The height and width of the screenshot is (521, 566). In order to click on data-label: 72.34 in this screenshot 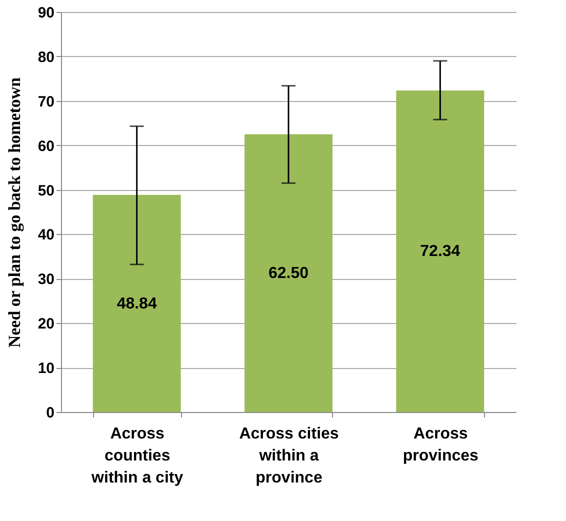, I will do `click(440, 251)`.